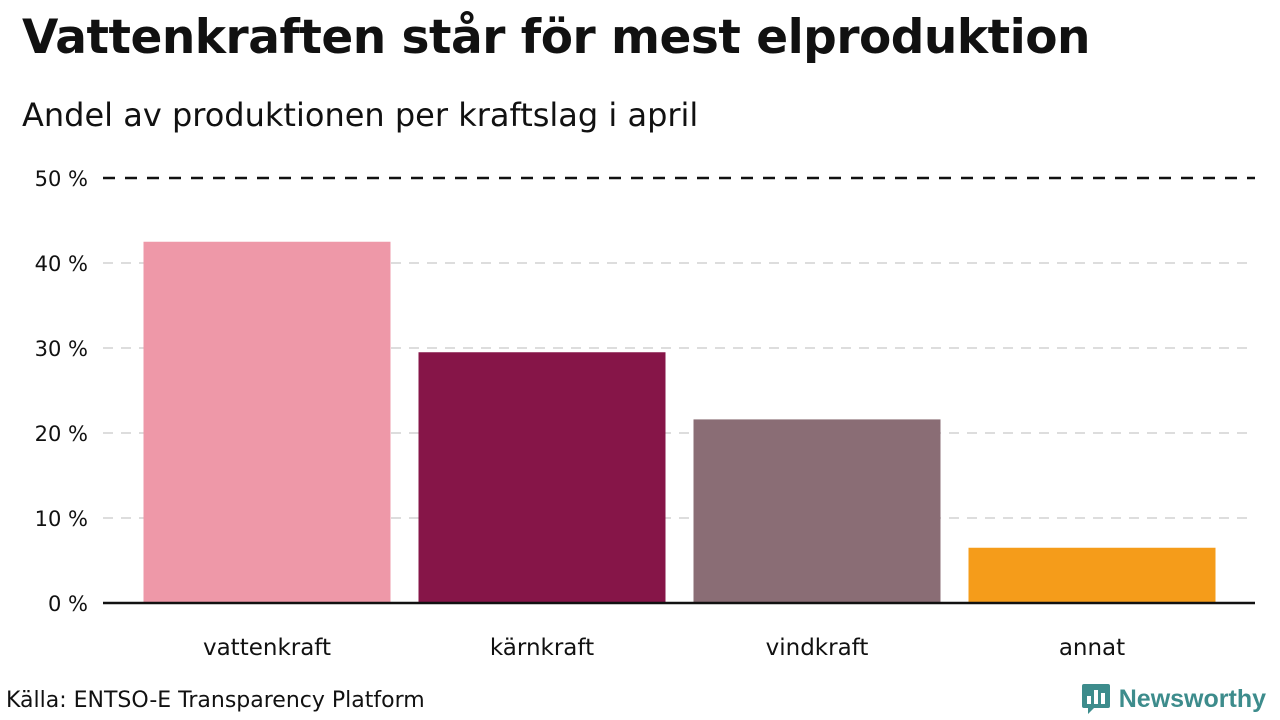  Describe the element at coordinates (817, 511) in the screenshot. I see `bar-vindkraft` at that location.